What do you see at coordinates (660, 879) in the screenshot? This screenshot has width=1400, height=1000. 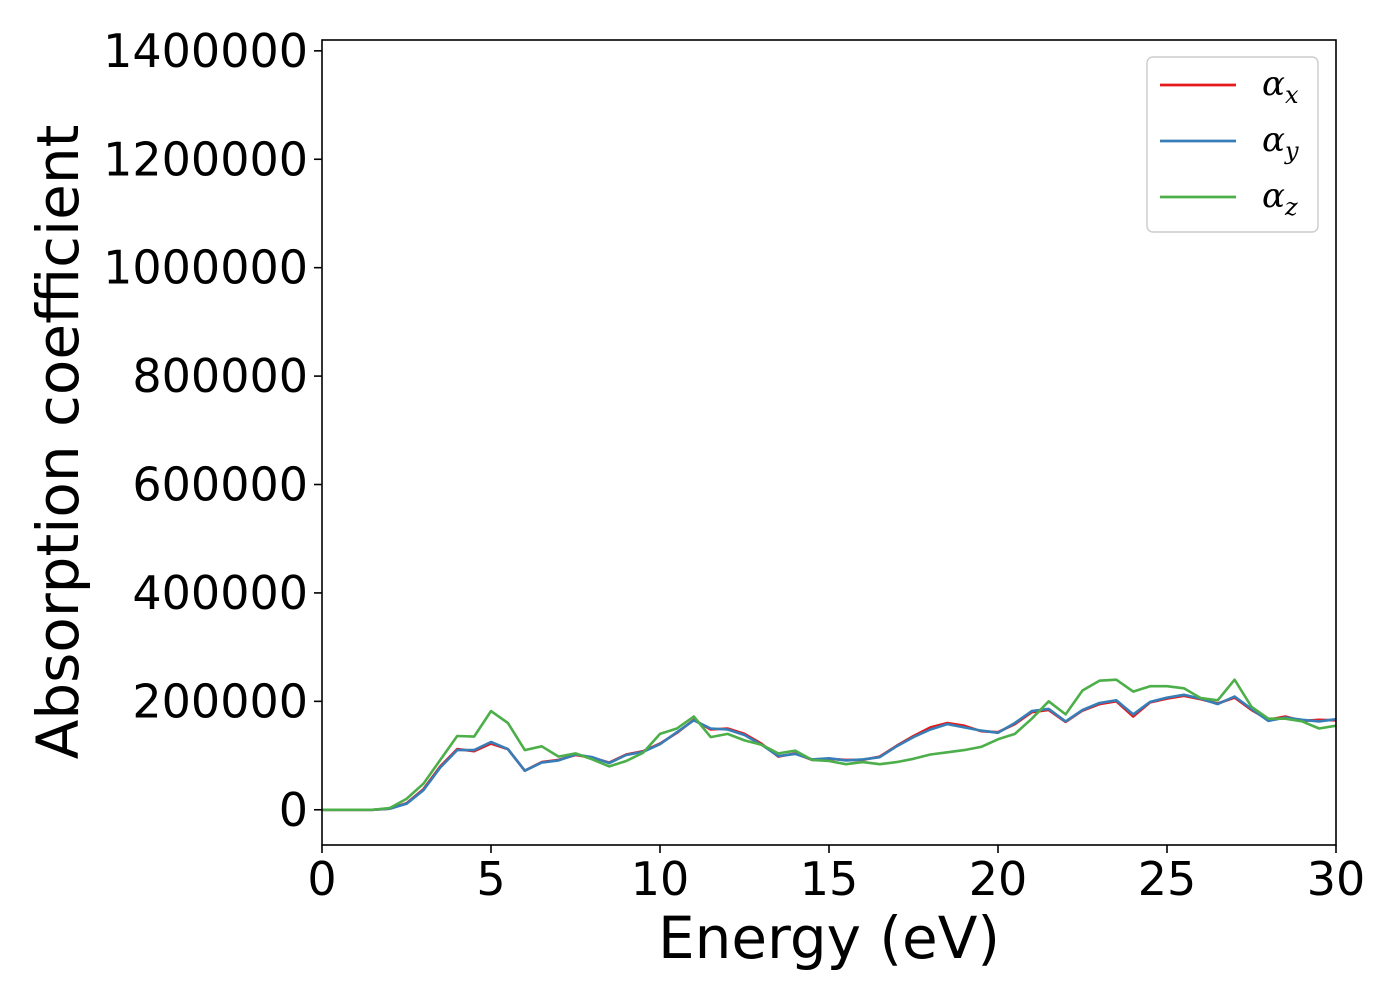 I see `x-tick-label: 10` at bounding box center [660, 879].